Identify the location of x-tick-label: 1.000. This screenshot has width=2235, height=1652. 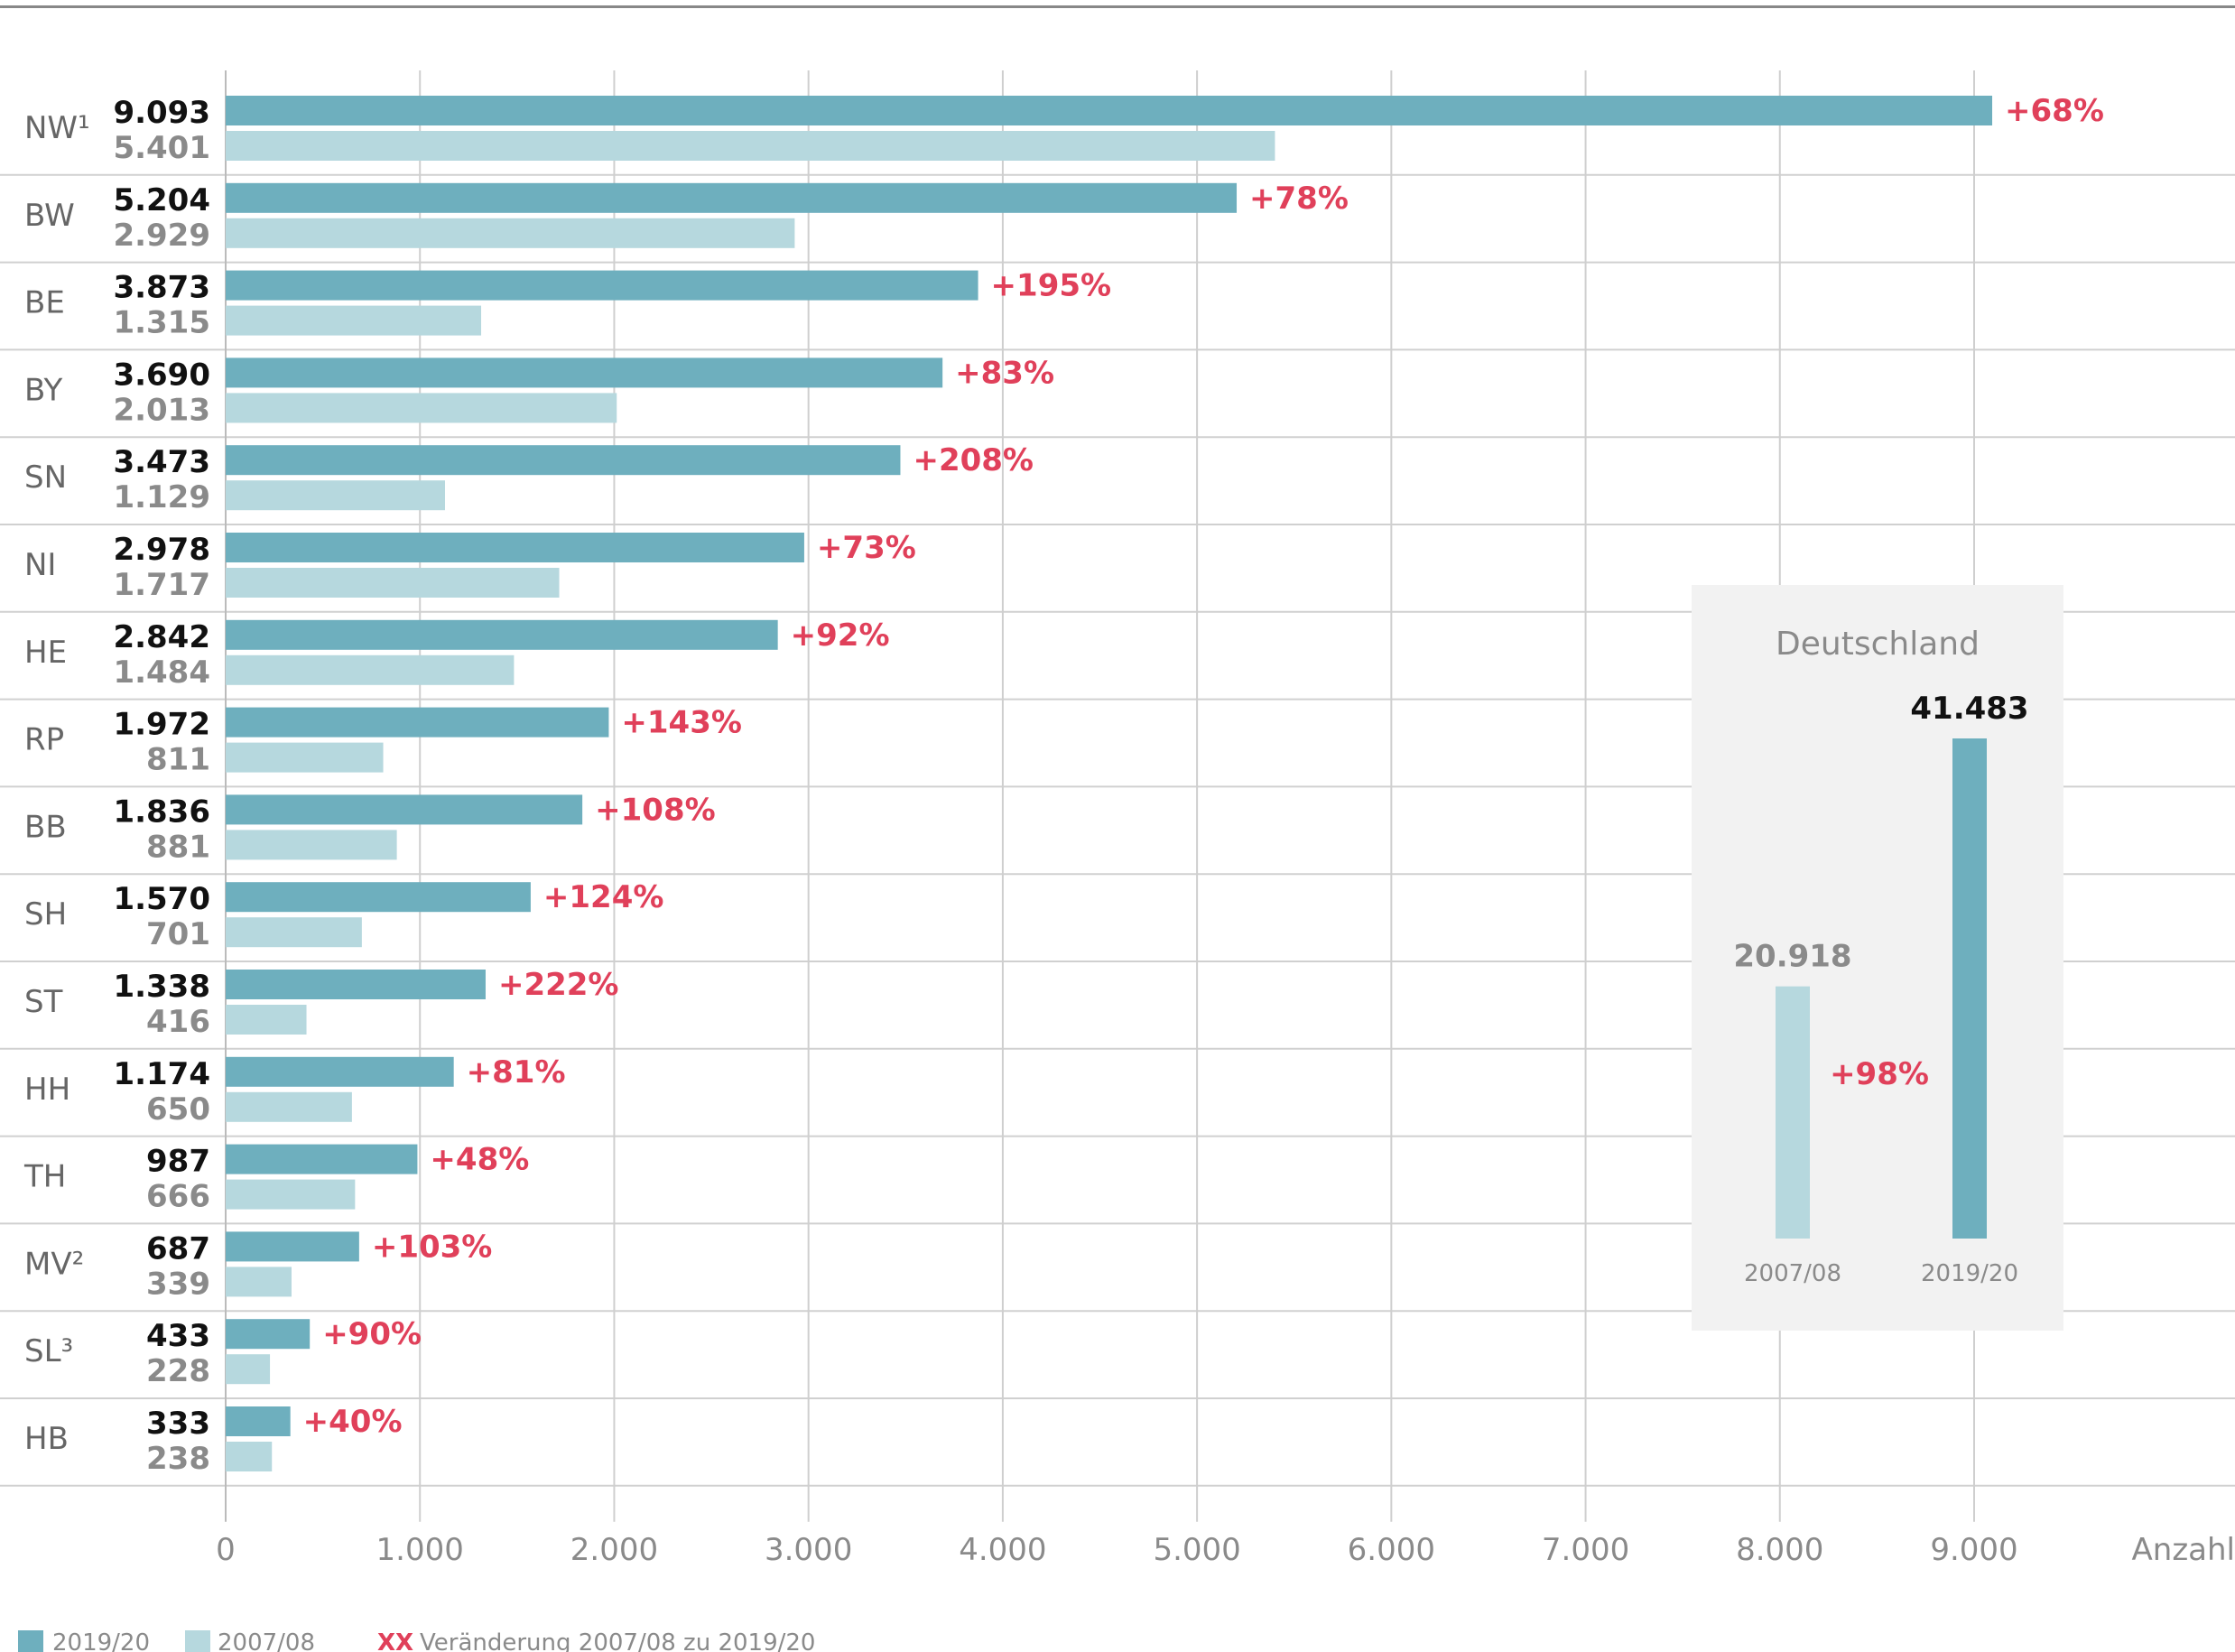
(420, 1550).